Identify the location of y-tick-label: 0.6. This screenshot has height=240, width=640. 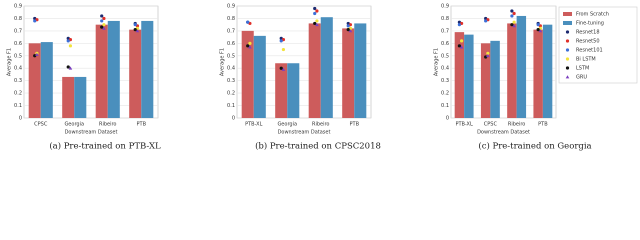
(18, 44).